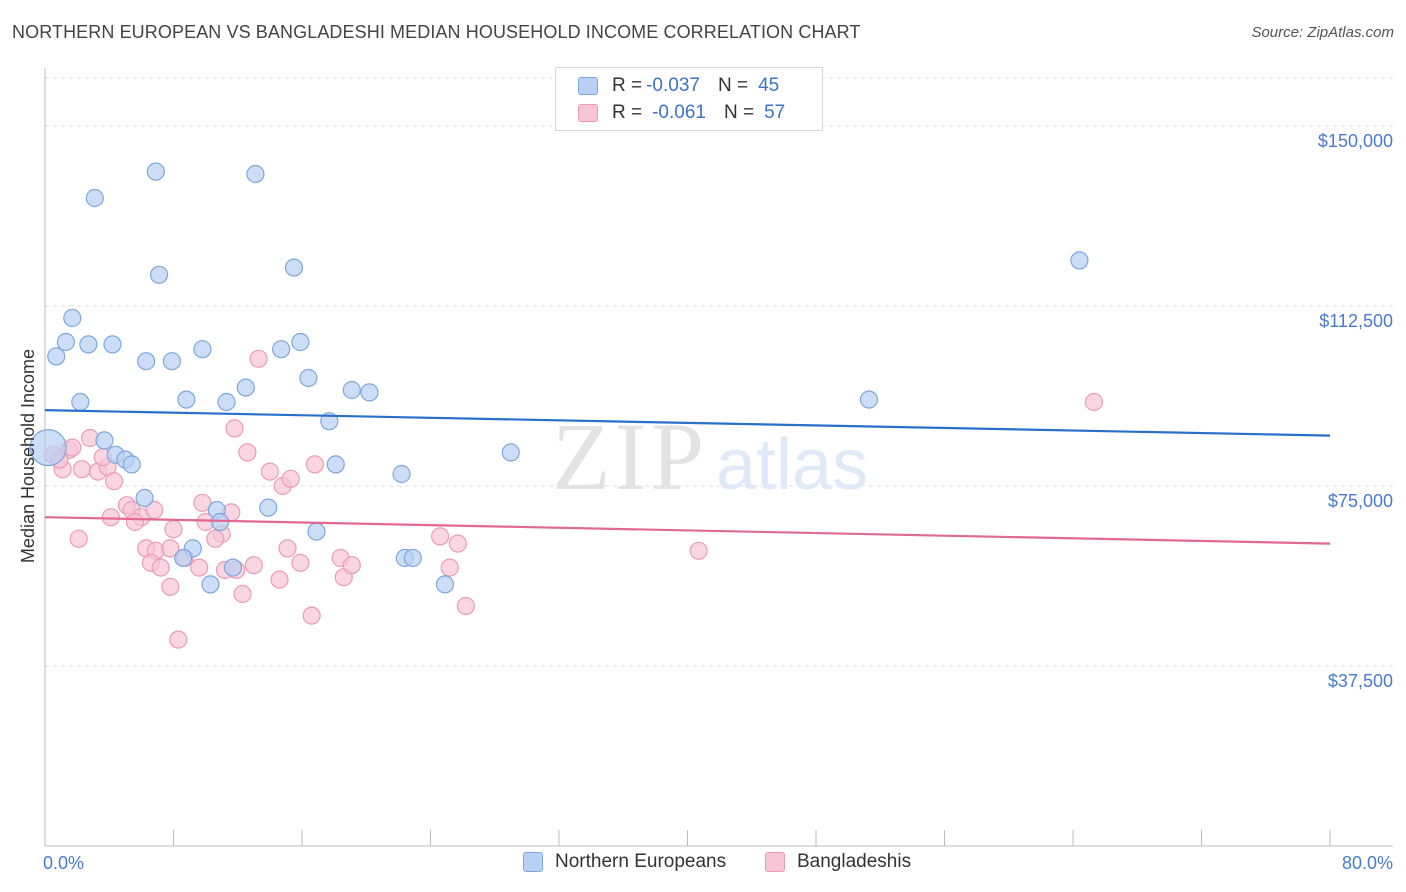 The height and width of the screenshot is (892, 1406). What do you see at coordinates (588, 113) in the screenshot?
I see `legend-swatch-pink` at bounding box center [588, 113].